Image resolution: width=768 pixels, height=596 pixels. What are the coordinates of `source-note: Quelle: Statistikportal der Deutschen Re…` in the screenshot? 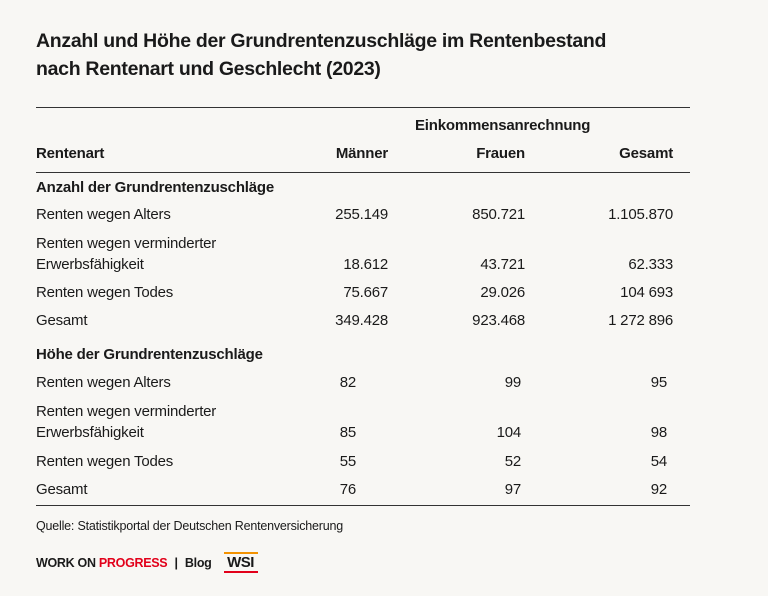 It's located at (190, 526).